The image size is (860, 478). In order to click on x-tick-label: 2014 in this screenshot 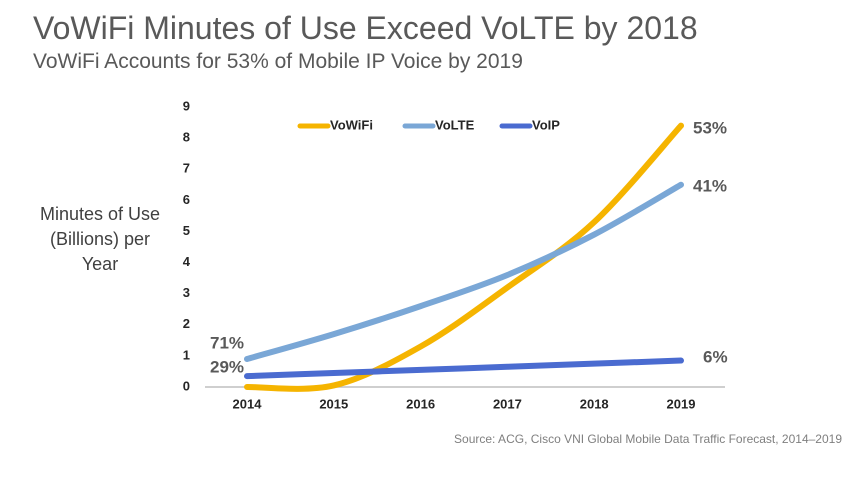, I will do `click(248, 403)`.